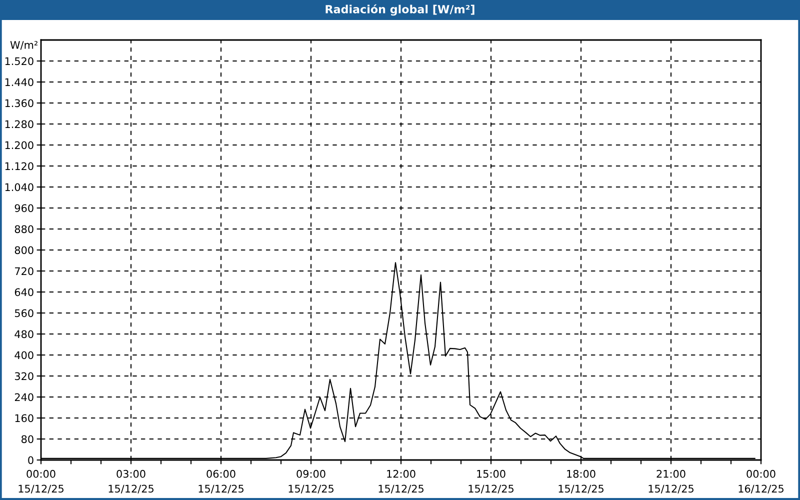  What do you see at coordinates (24, 334) in the screenshot?
I see `y-tick-label: 480` at bounding box center [24, 334].